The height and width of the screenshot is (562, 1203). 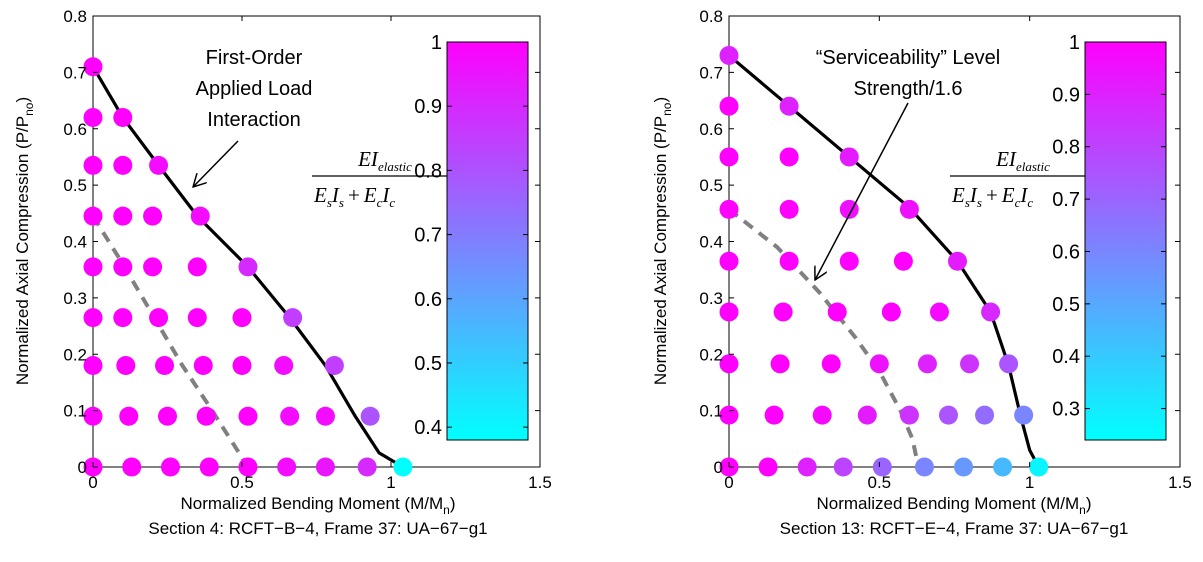 I want to click on y-tick-label: 0.1, so click(x=75, y=411).